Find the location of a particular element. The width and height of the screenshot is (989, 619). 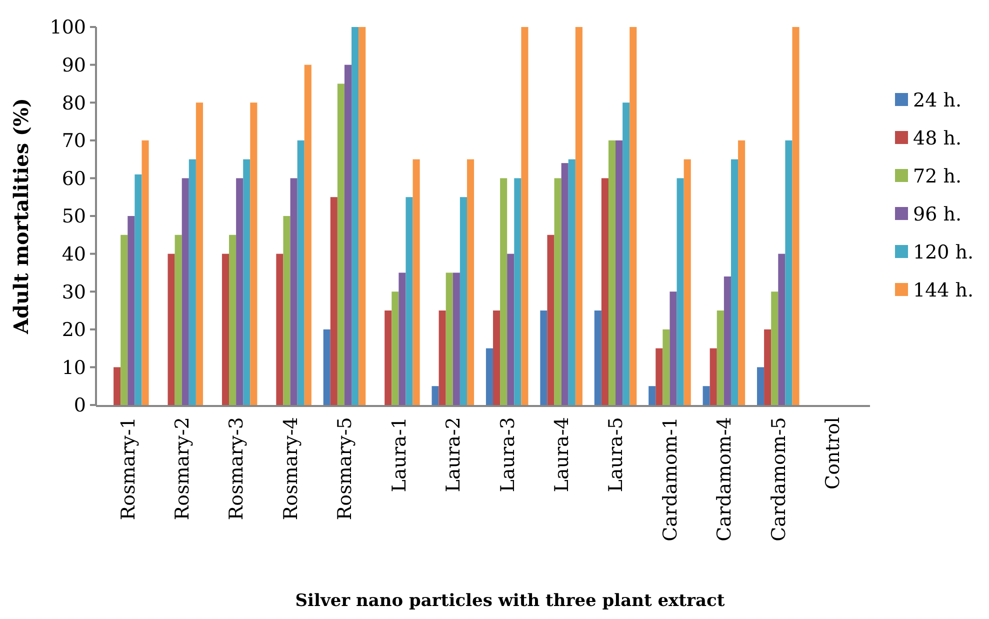

x-tick-label: Laura-1 is located at coordinates (399, 454).